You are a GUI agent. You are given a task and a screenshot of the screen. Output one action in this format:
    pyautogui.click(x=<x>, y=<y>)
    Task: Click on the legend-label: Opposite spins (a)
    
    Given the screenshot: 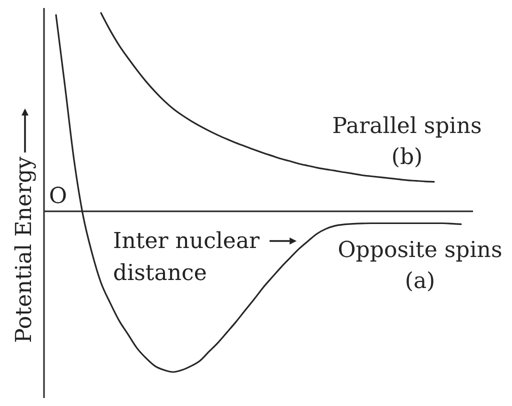 What is the action you would take?
    pyautogui.click(x=420, y=266)
    